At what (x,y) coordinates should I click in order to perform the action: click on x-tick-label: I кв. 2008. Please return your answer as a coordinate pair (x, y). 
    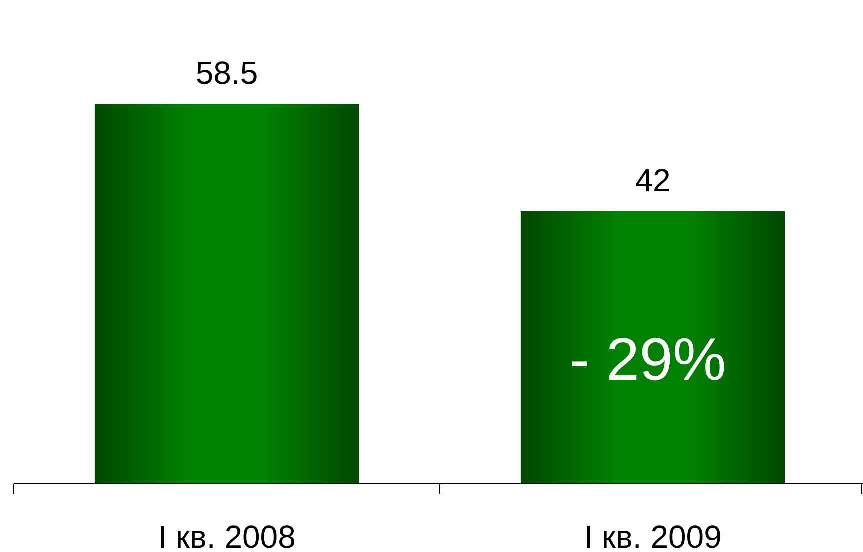
    Looking at the image, I should click on (227, 535).